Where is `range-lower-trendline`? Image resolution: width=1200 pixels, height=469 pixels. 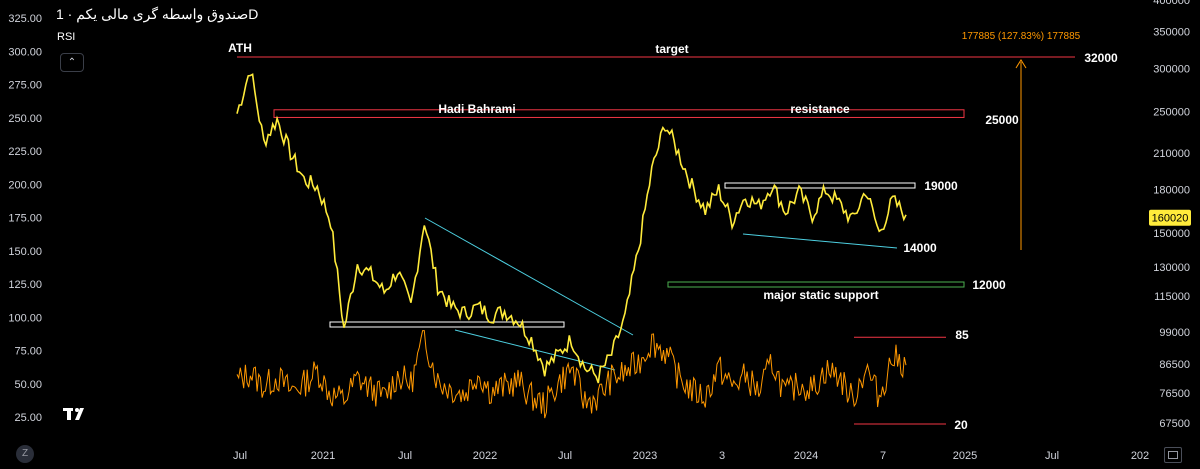
range-lower-trendline is located at coordinates (820, 241).